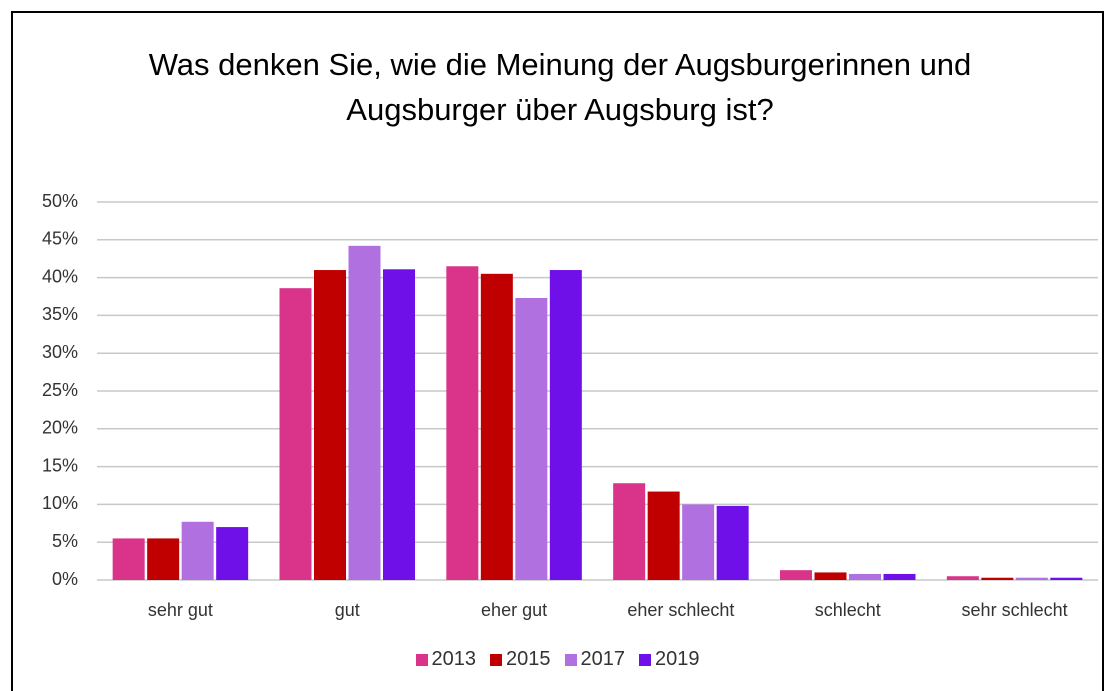 This screenshot has height=691, width=1115. What do you see at coordinates (65, 579) in the screenshot?
I see `y-tick-label: 0%` at bounding box center [65, 579].